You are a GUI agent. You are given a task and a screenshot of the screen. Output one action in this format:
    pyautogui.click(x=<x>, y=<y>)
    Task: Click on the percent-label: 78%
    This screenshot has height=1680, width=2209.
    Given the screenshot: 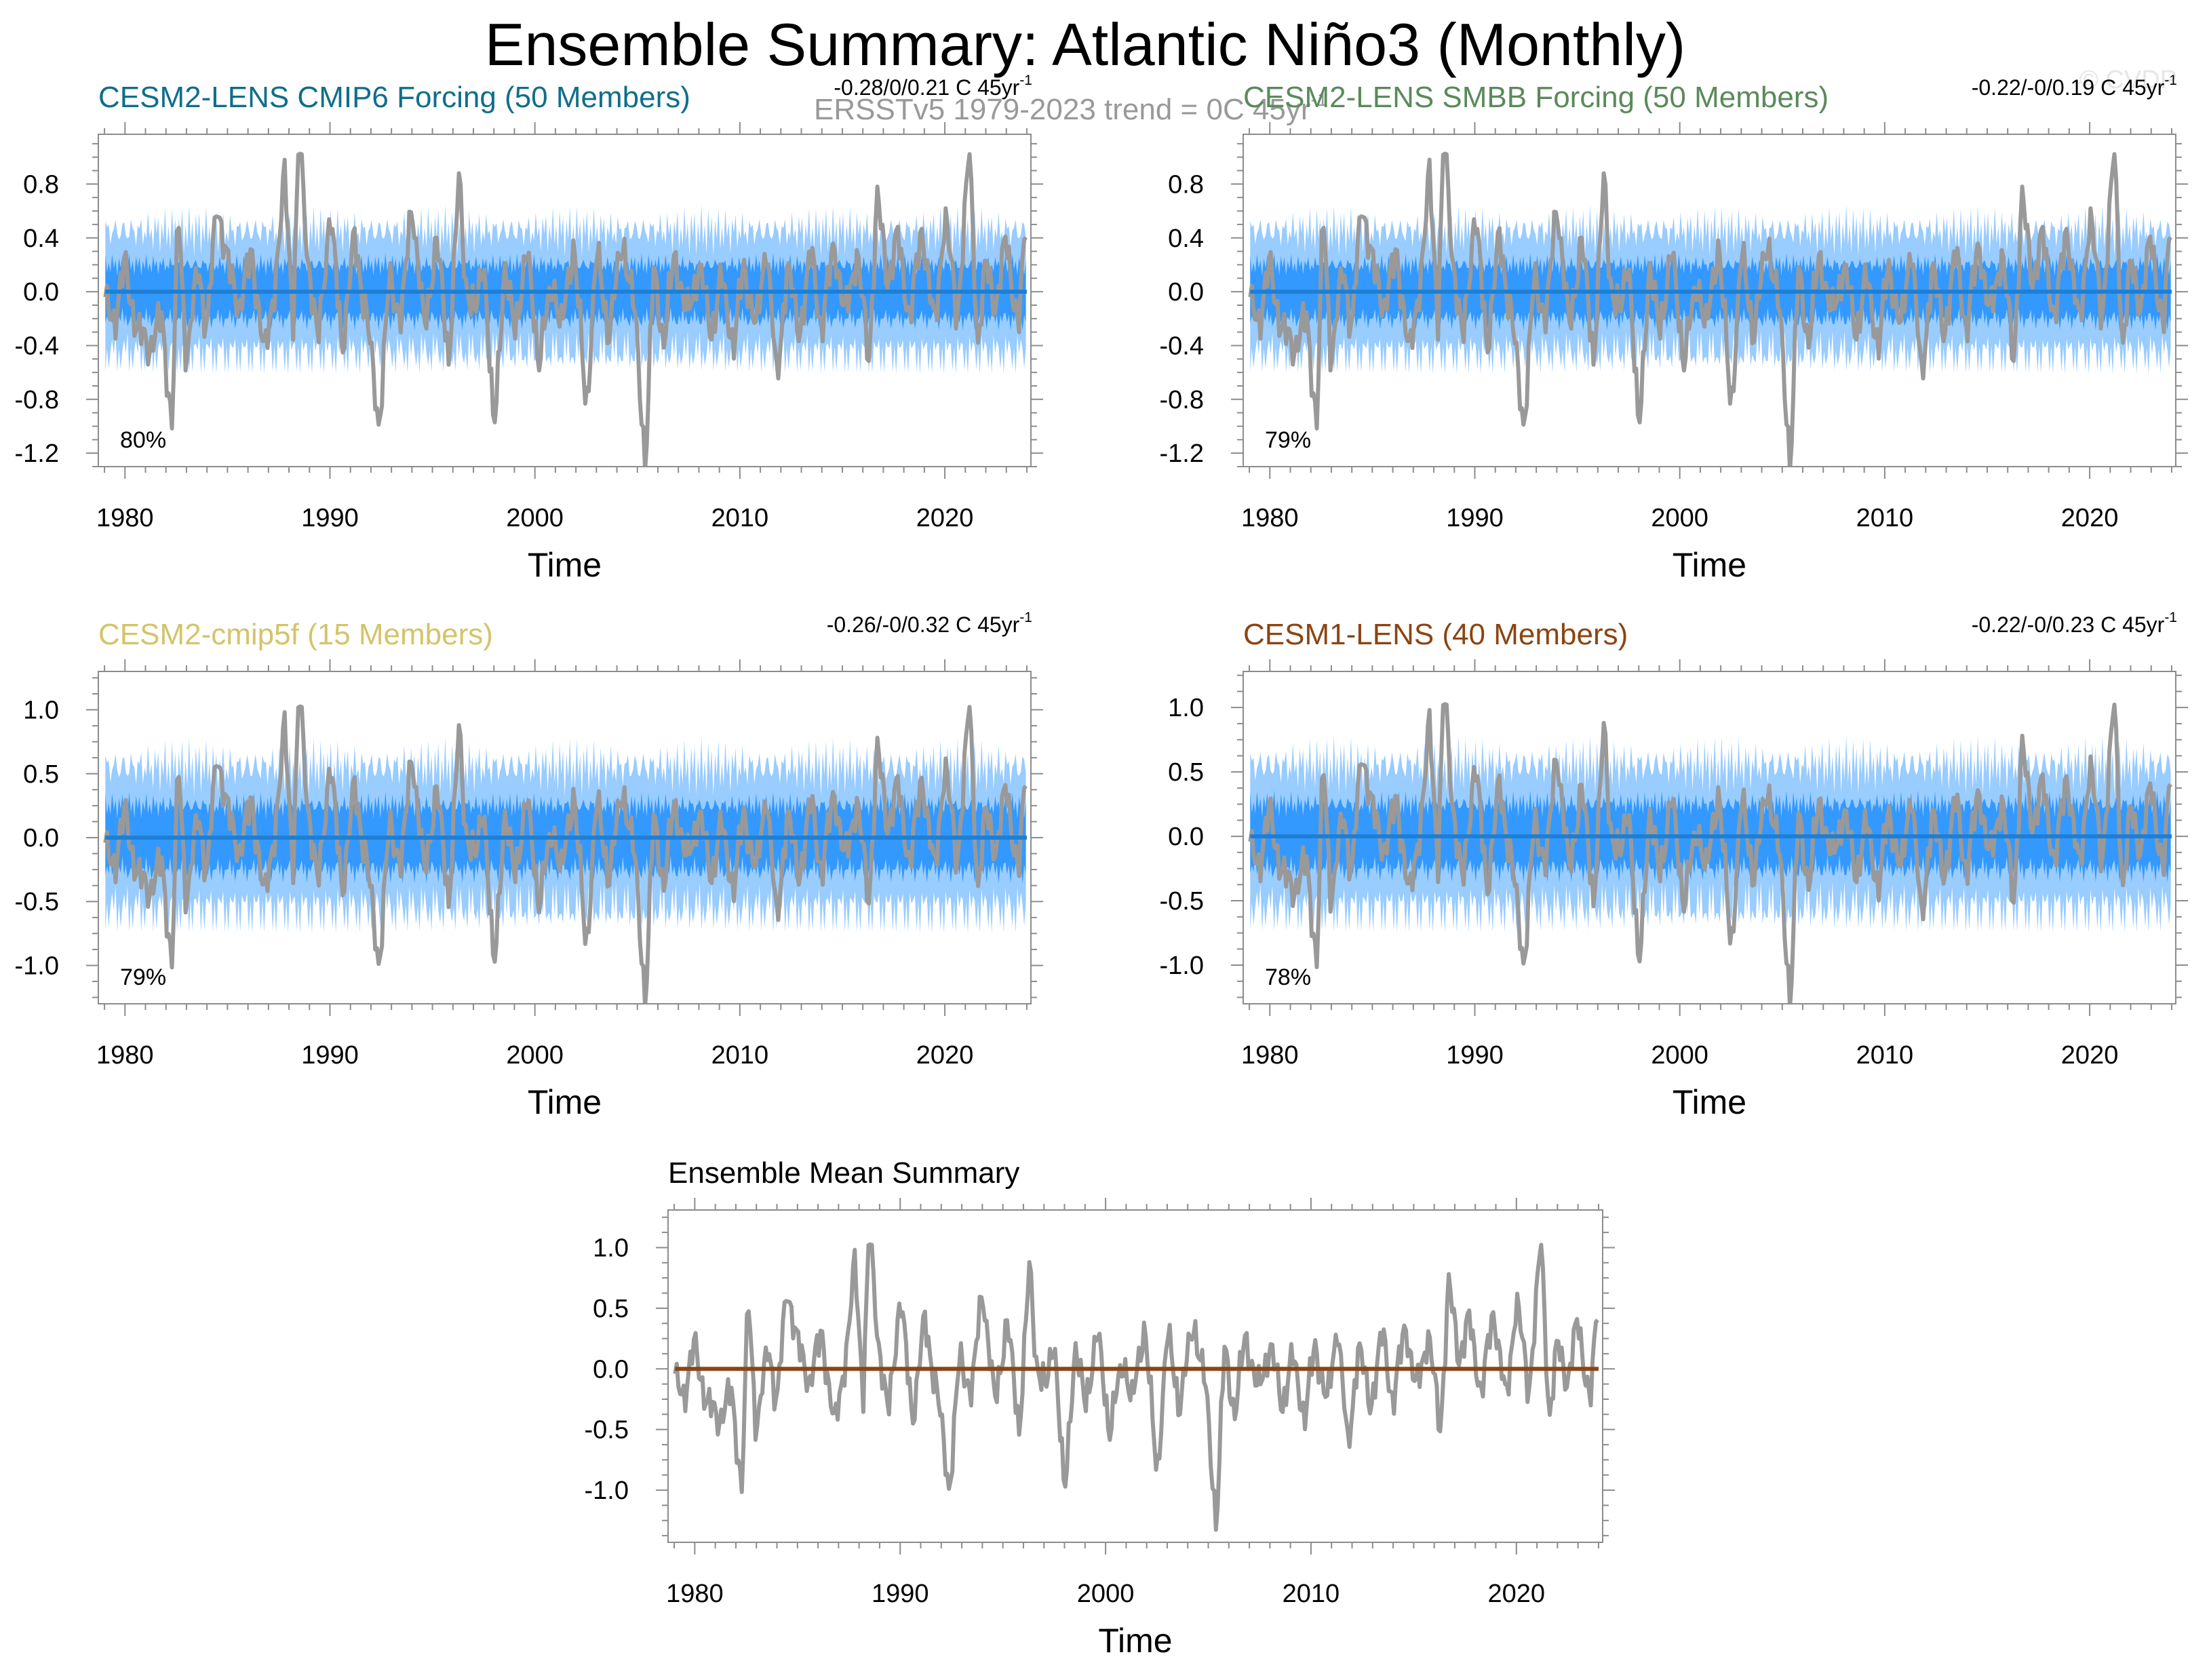 What is the action you would take?
    pyautogui.click(x=1288, y=977)
    